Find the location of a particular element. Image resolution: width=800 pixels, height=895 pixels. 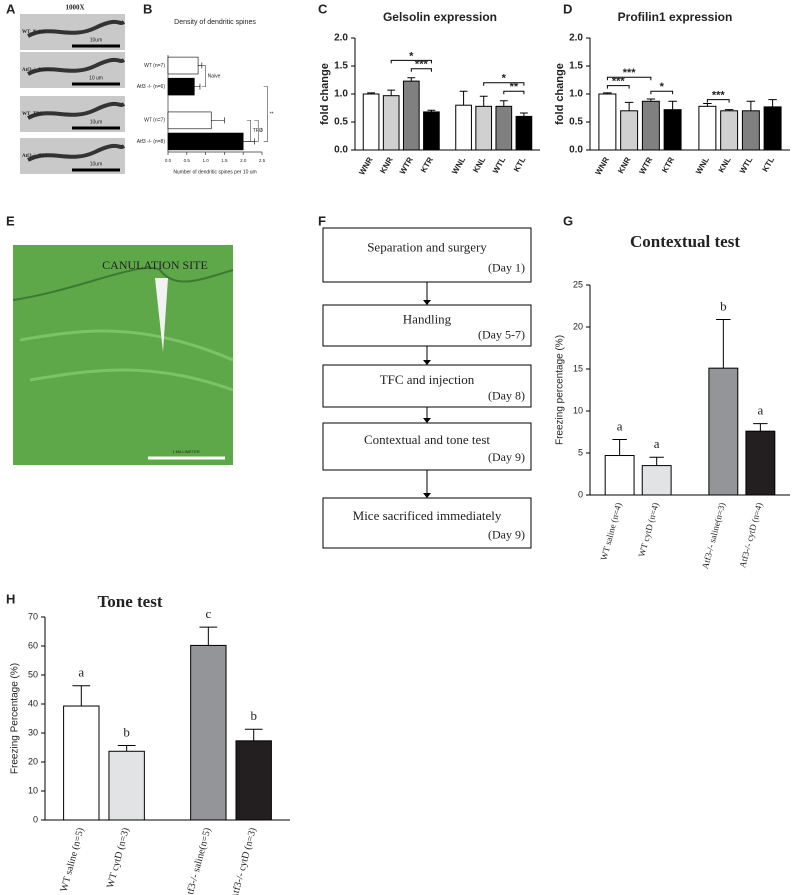

brain-image is located at coordinates (123, 355).